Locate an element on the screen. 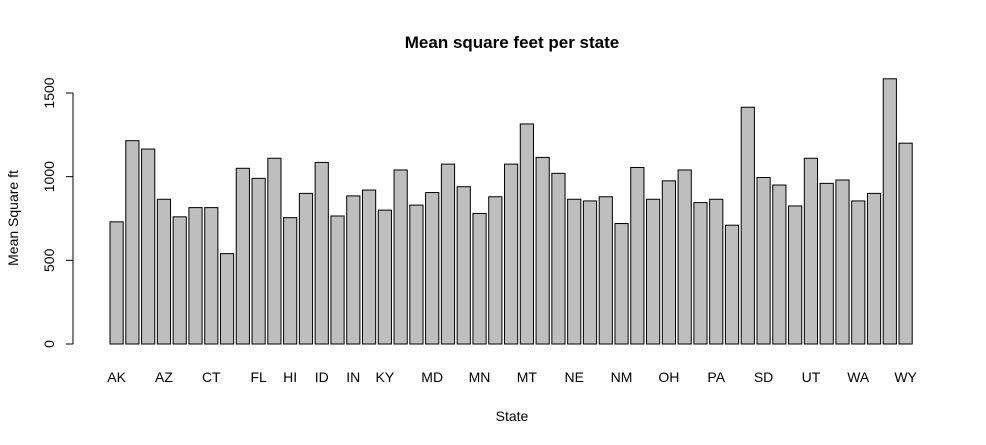 Image resolution: width=986 pixels, height=445 pixels. x-tick-label-mn: MN is located at coordinates (480, 377).